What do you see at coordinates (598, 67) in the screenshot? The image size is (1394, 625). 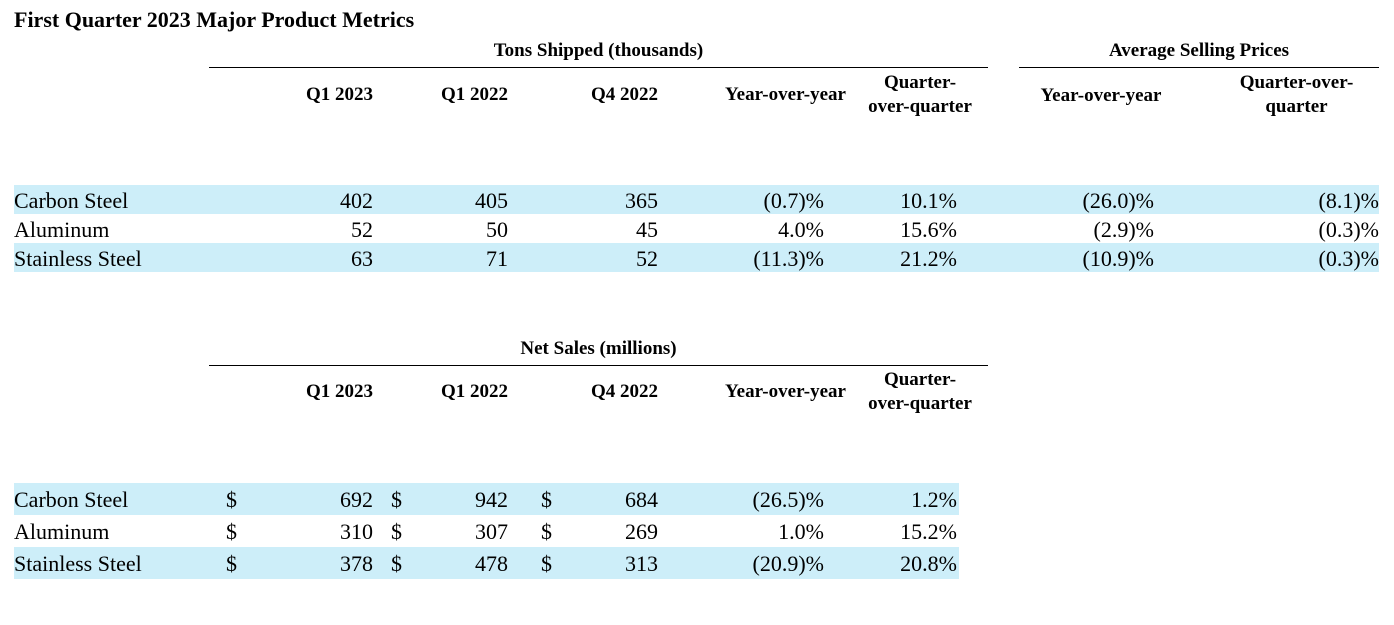 I see `tons-group-rule` at bounding box center [598, 67].